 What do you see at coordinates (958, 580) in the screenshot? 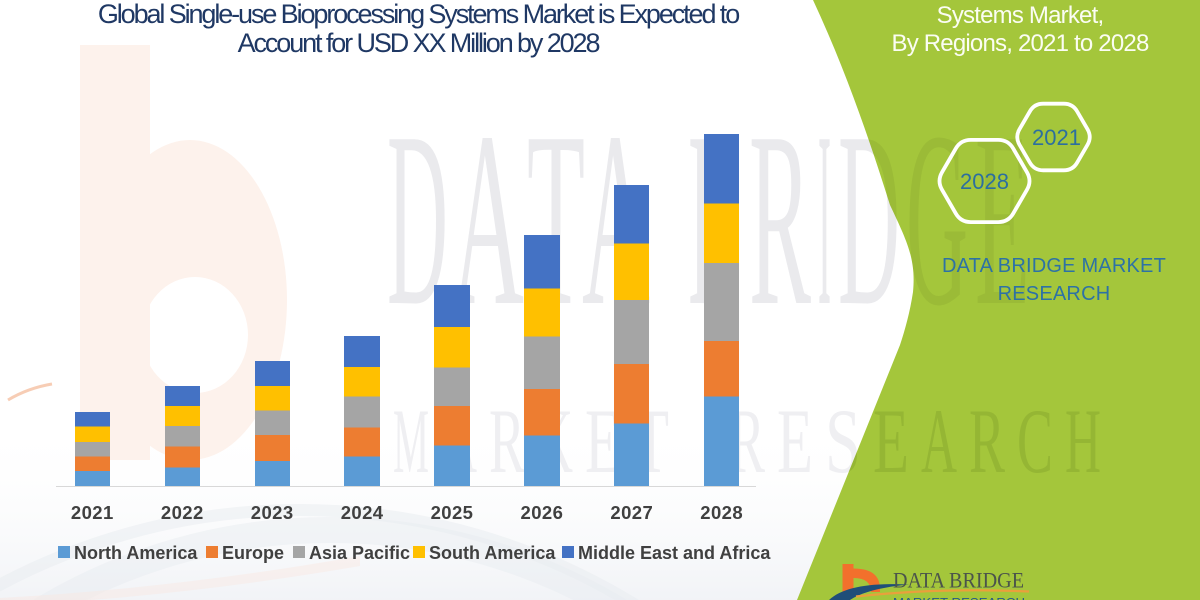
I see `svg-text: DATA BRIDGE` at bounding box center [958, 580].